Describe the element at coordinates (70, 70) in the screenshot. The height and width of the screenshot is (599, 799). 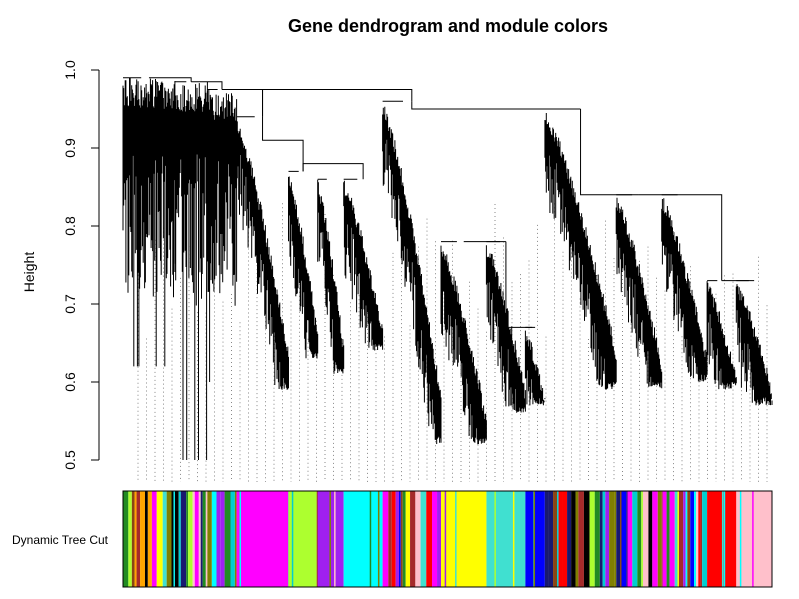
I see `y-tick-label: 1.0` at that location.